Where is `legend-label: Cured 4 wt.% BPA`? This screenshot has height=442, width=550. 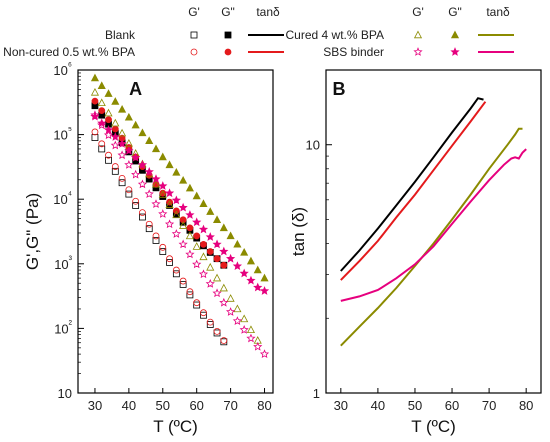
legend-label: Cured 4 wt.% BPA is located at coordinates (335, 35).